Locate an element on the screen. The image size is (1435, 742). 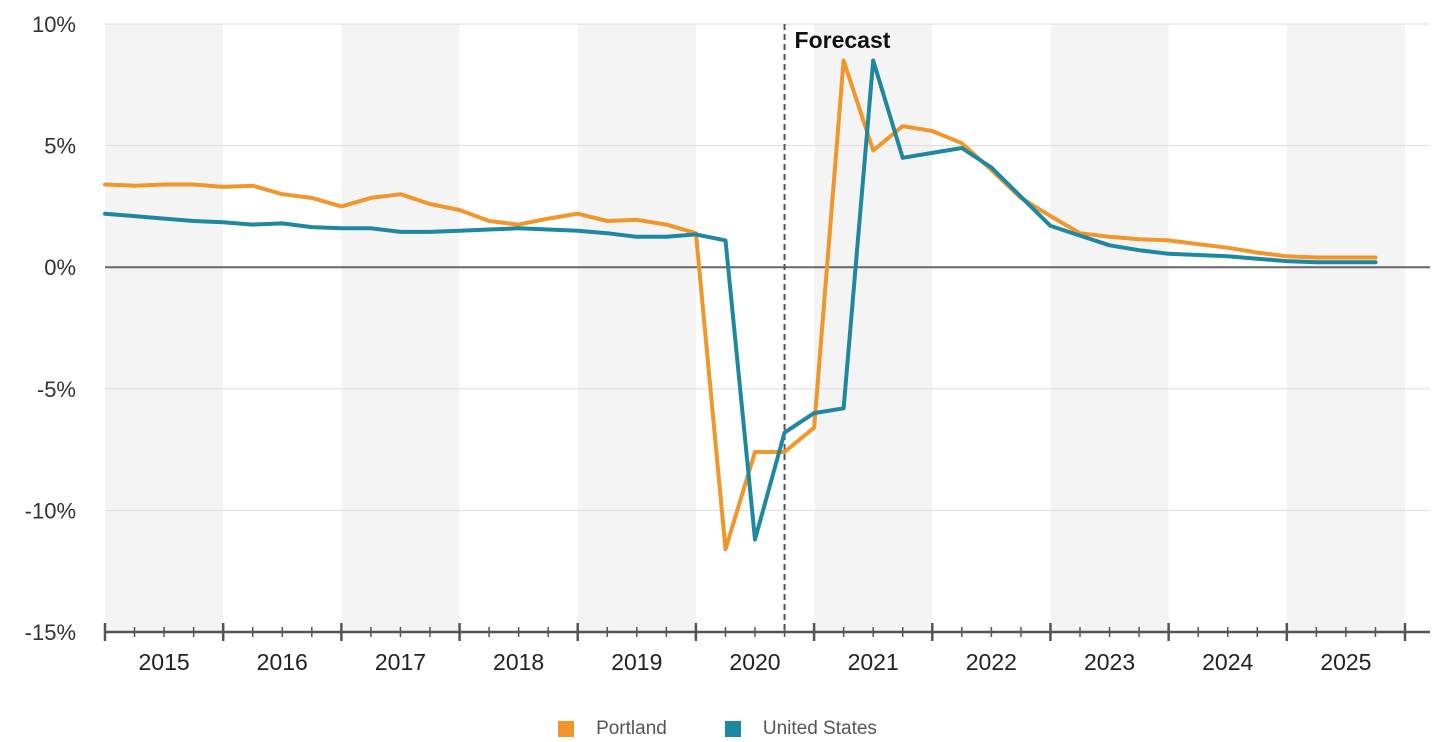
legend-swatch-portland is located at coordinates (566, 729).